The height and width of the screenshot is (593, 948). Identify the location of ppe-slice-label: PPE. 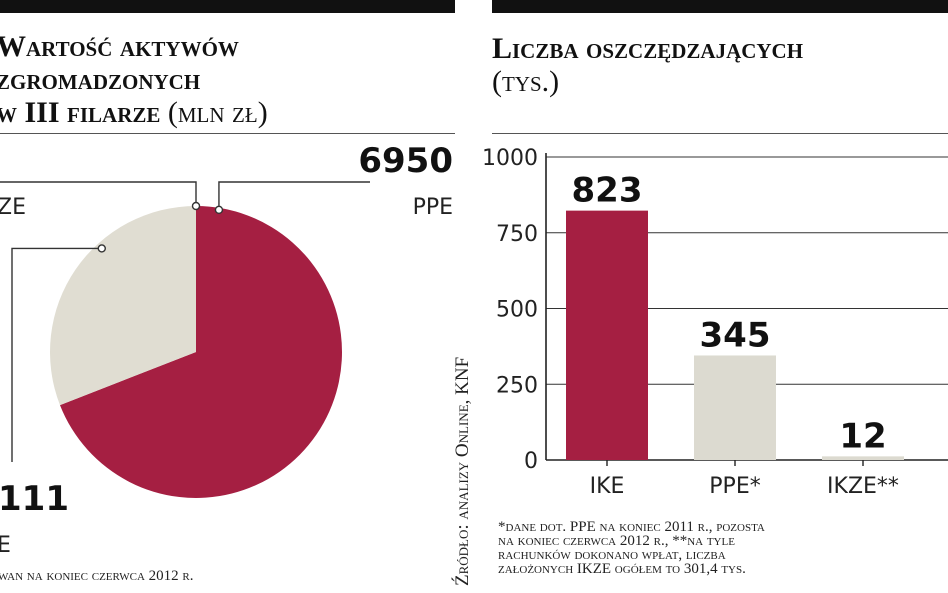
(433, 207).